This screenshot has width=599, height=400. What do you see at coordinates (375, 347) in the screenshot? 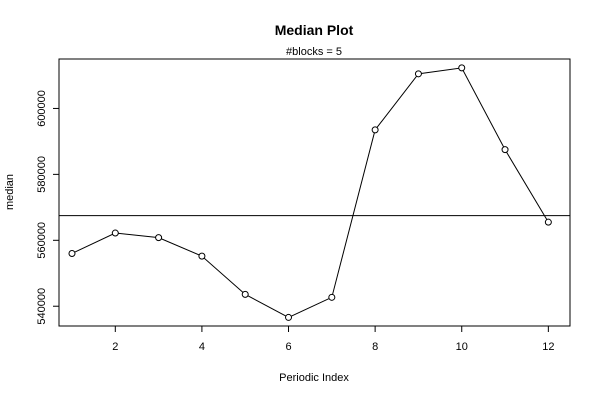
I see `x-tick-label: 8` at bounding box center [375, 347].